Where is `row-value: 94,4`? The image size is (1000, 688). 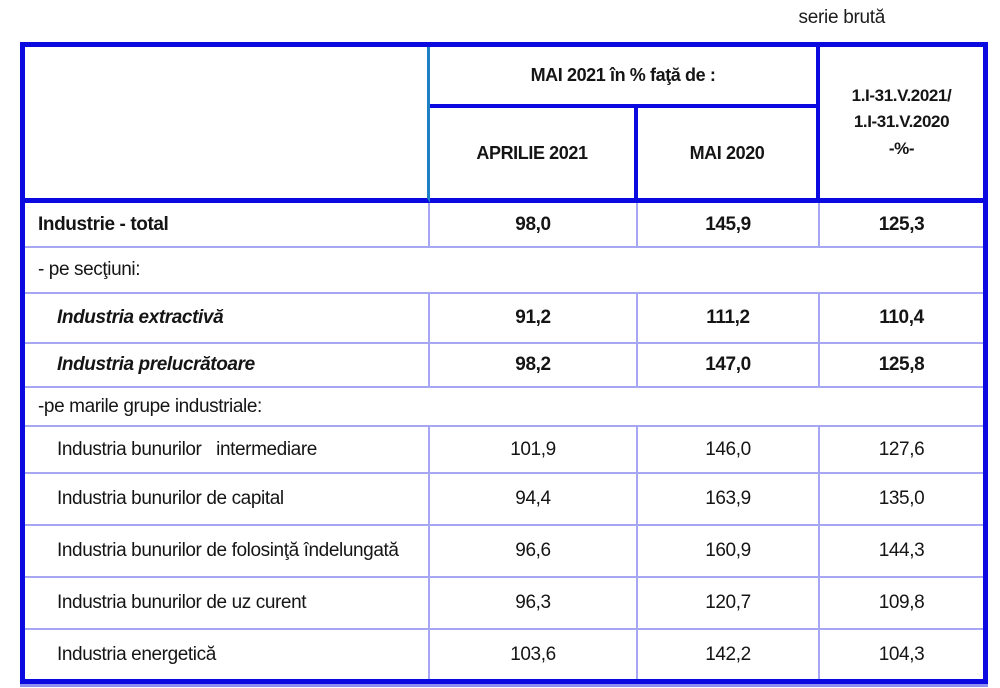 row-value: 94,4 is located at coordinates (534, 500).